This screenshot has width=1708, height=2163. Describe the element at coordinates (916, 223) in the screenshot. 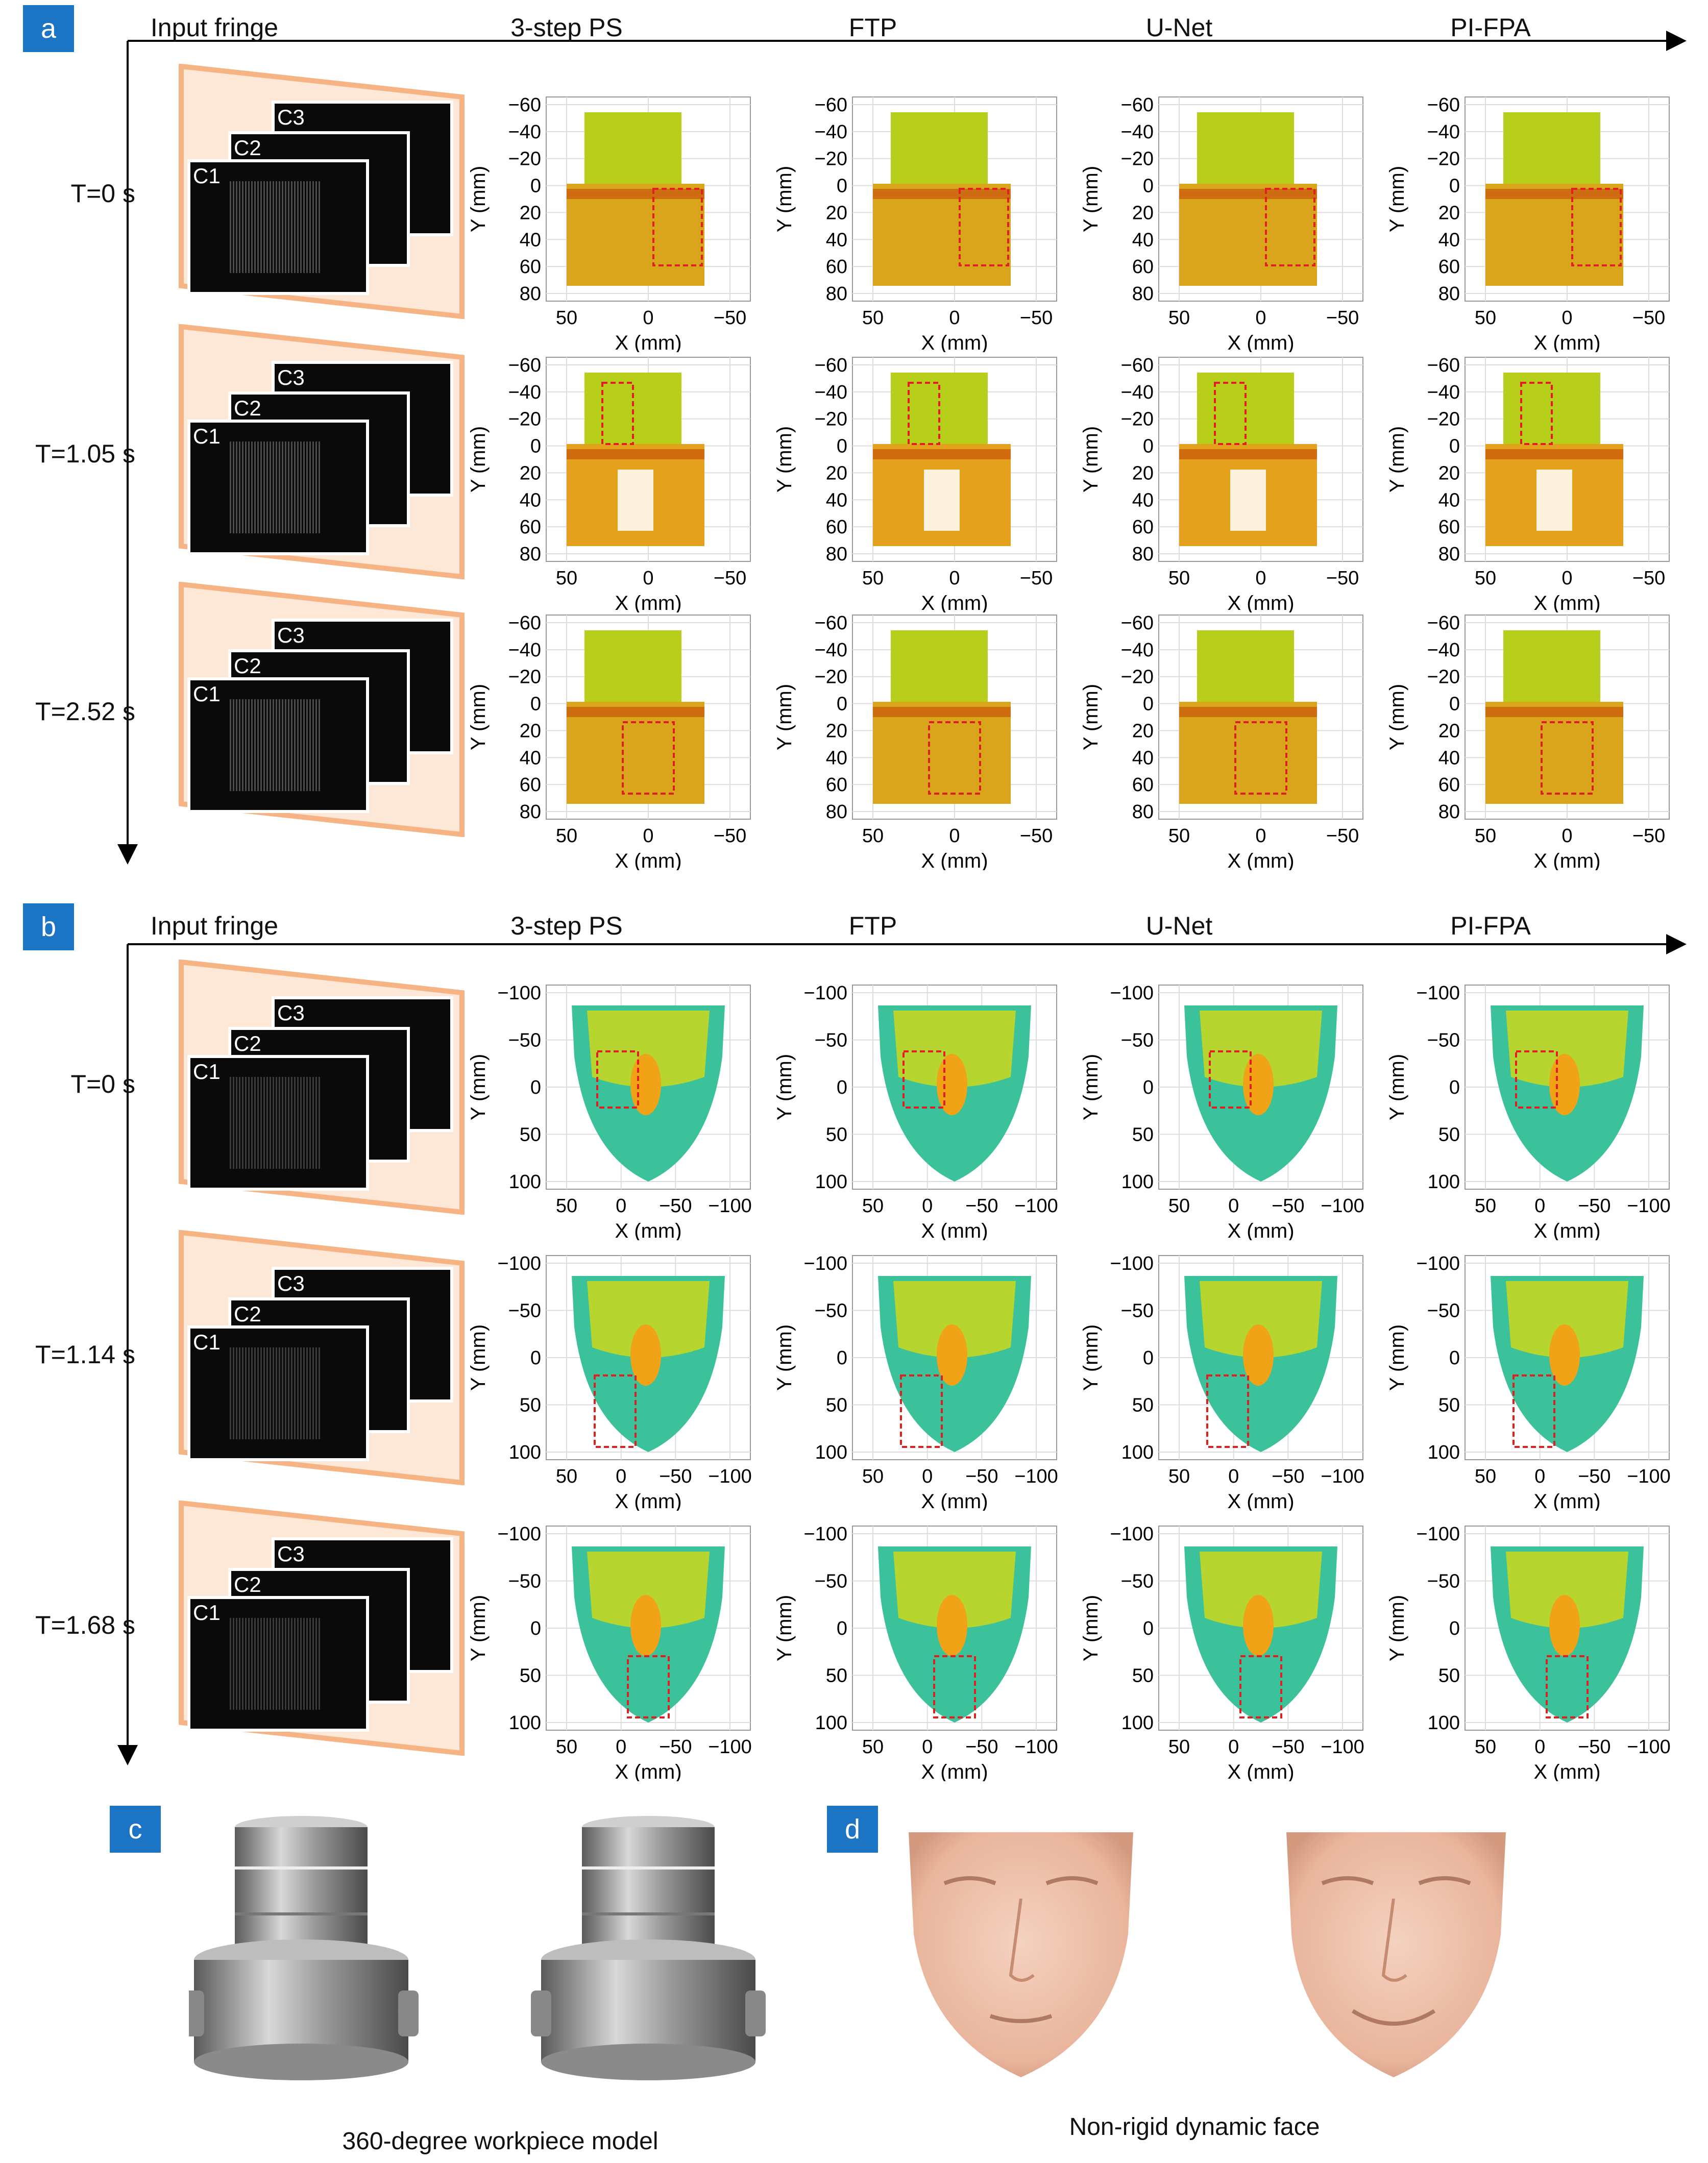

I see `point-cloud-plot-a-0-1: 50 0 −50 −60 −40 −20 0 20 40 60 80 X (mm) Y (mm)` at that location.